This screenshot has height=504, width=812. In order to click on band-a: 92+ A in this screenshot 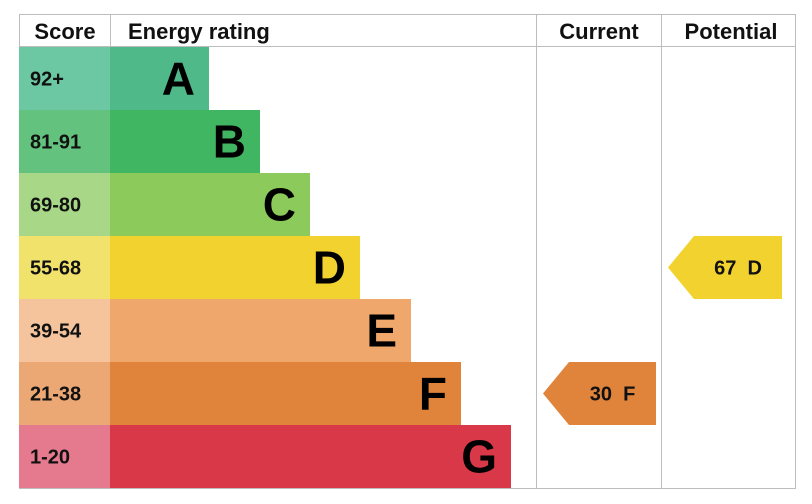, I will do `click(114, 78)`.